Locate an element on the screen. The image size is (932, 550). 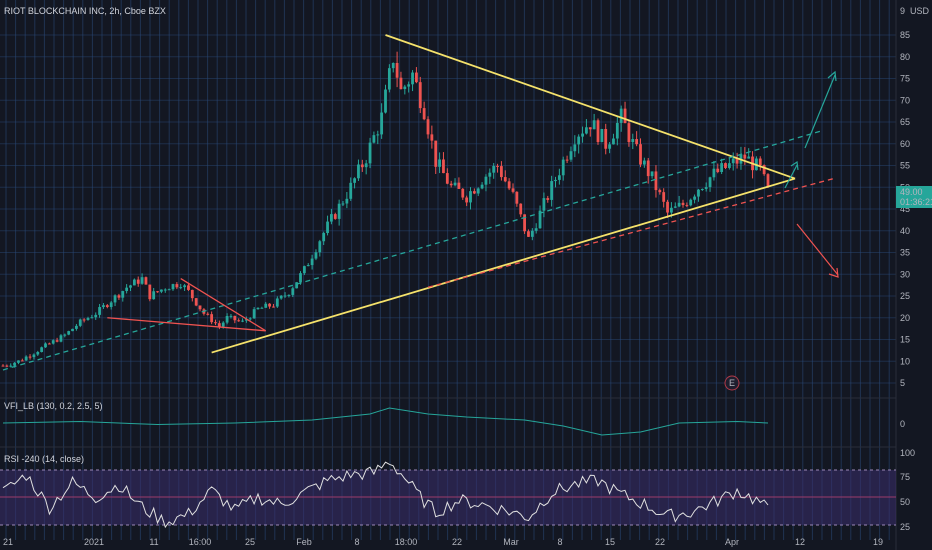
vfi-label: VFI_LB (130, 0.2, 2.5, 5) is located at coordinates (53, 406).